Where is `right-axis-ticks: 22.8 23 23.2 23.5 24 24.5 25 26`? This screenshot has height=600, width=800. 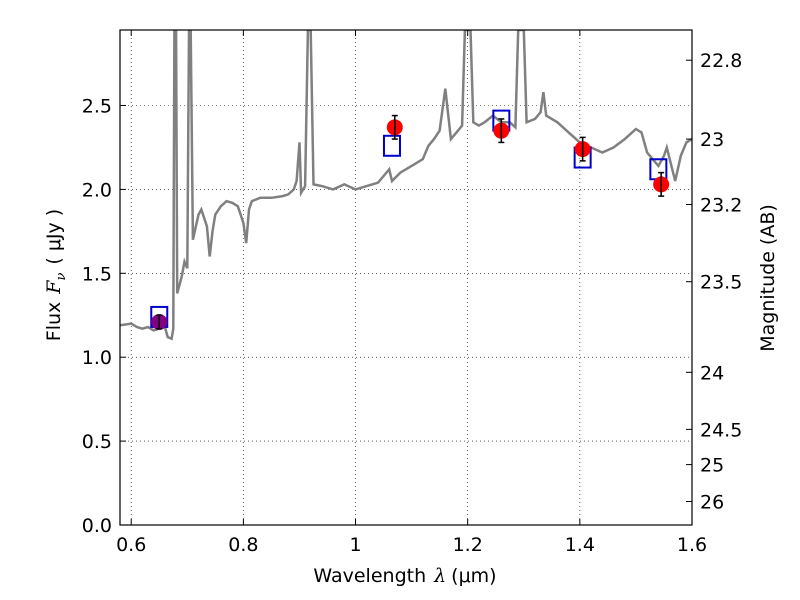
right-axis-ticks: 22.8 23 23.2 23.5 24 24.5 25 26 is located at coordinates (714, 282).